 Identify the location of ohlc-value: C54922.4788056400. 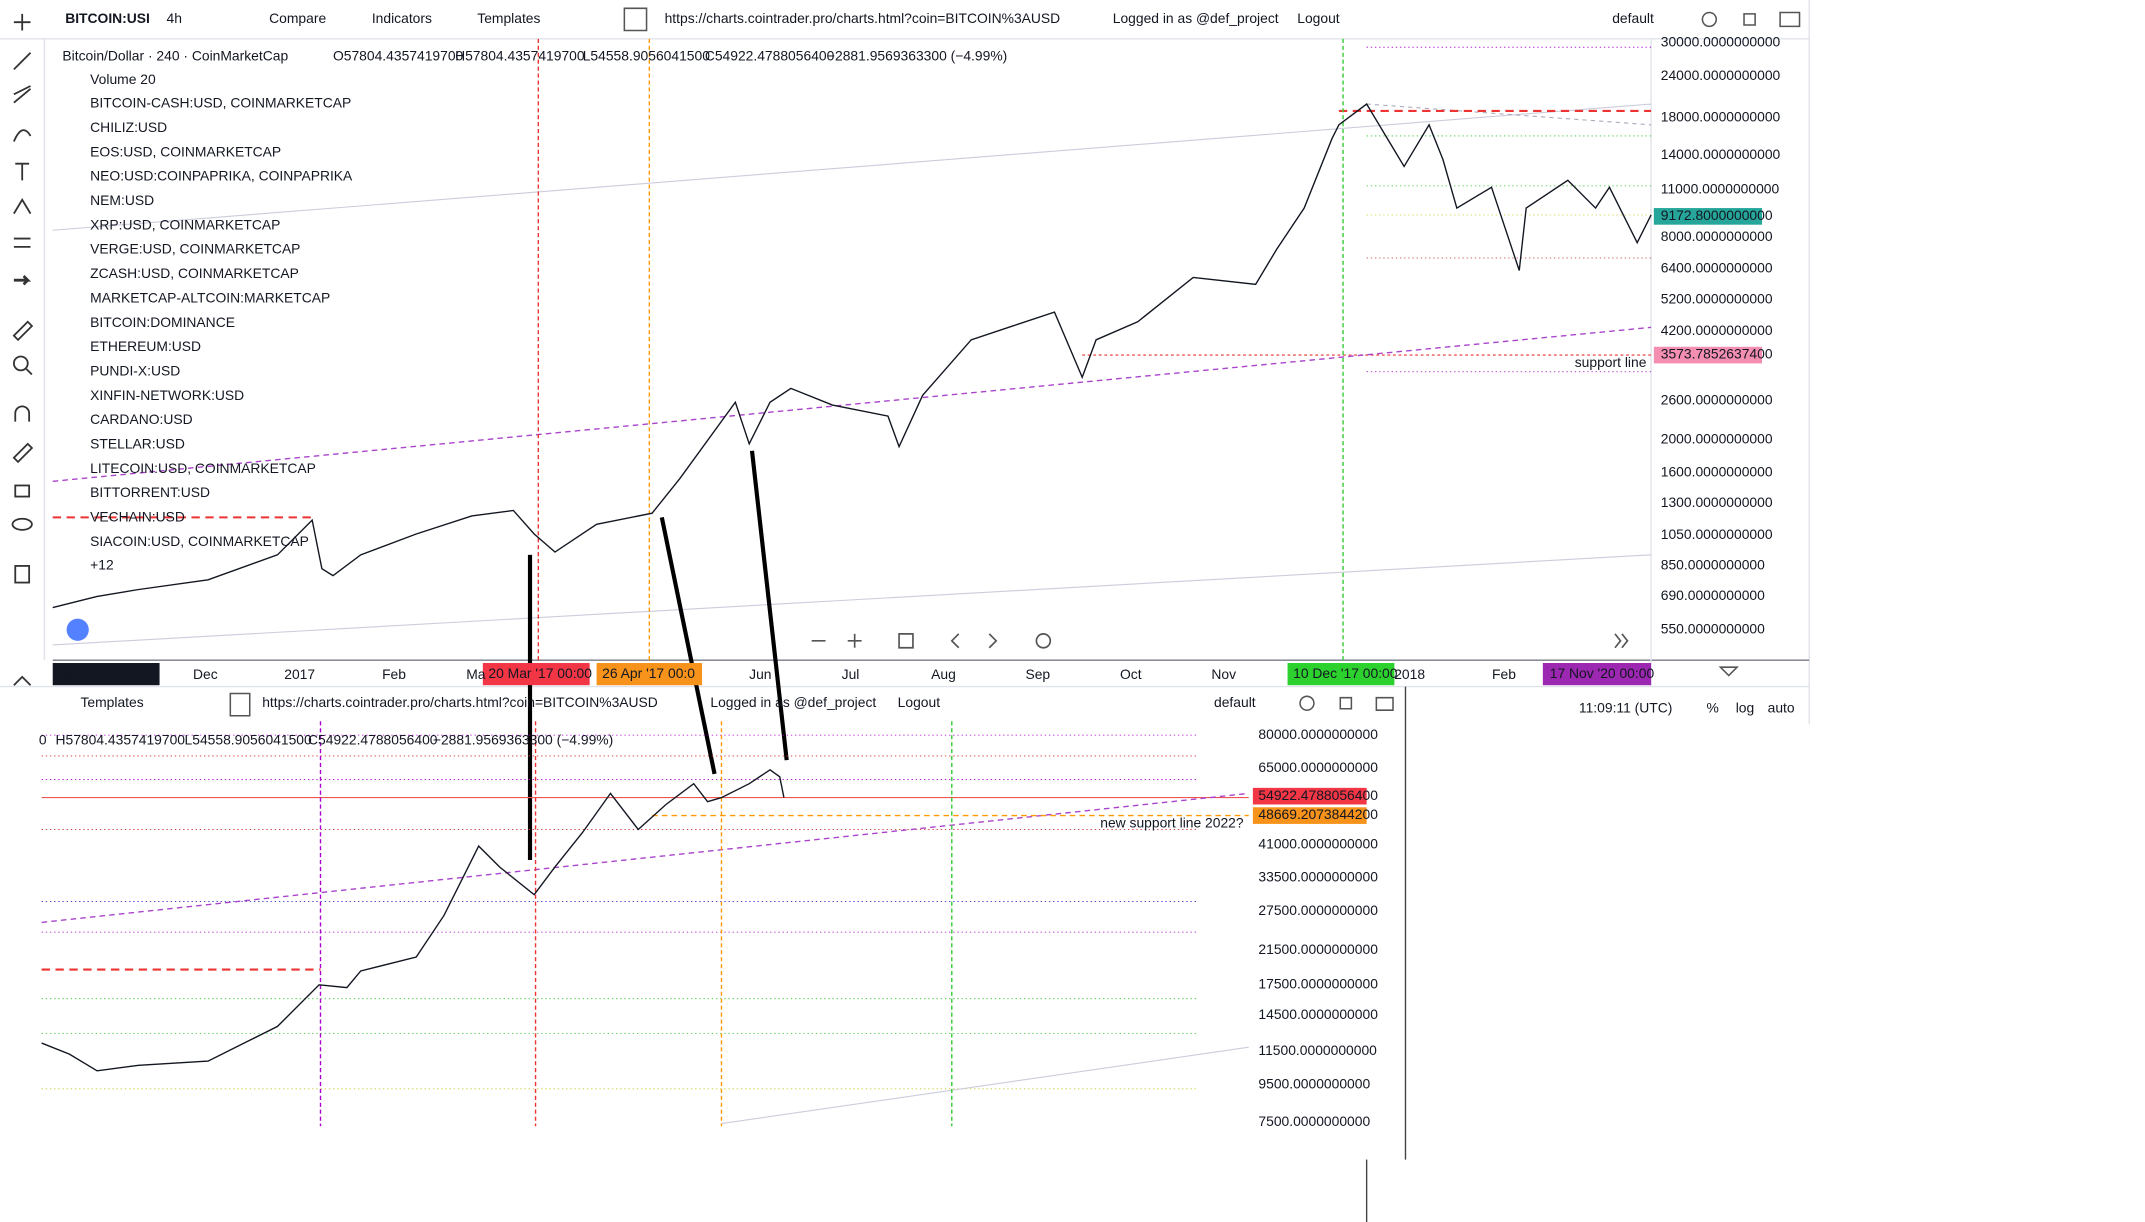
(373, 739).